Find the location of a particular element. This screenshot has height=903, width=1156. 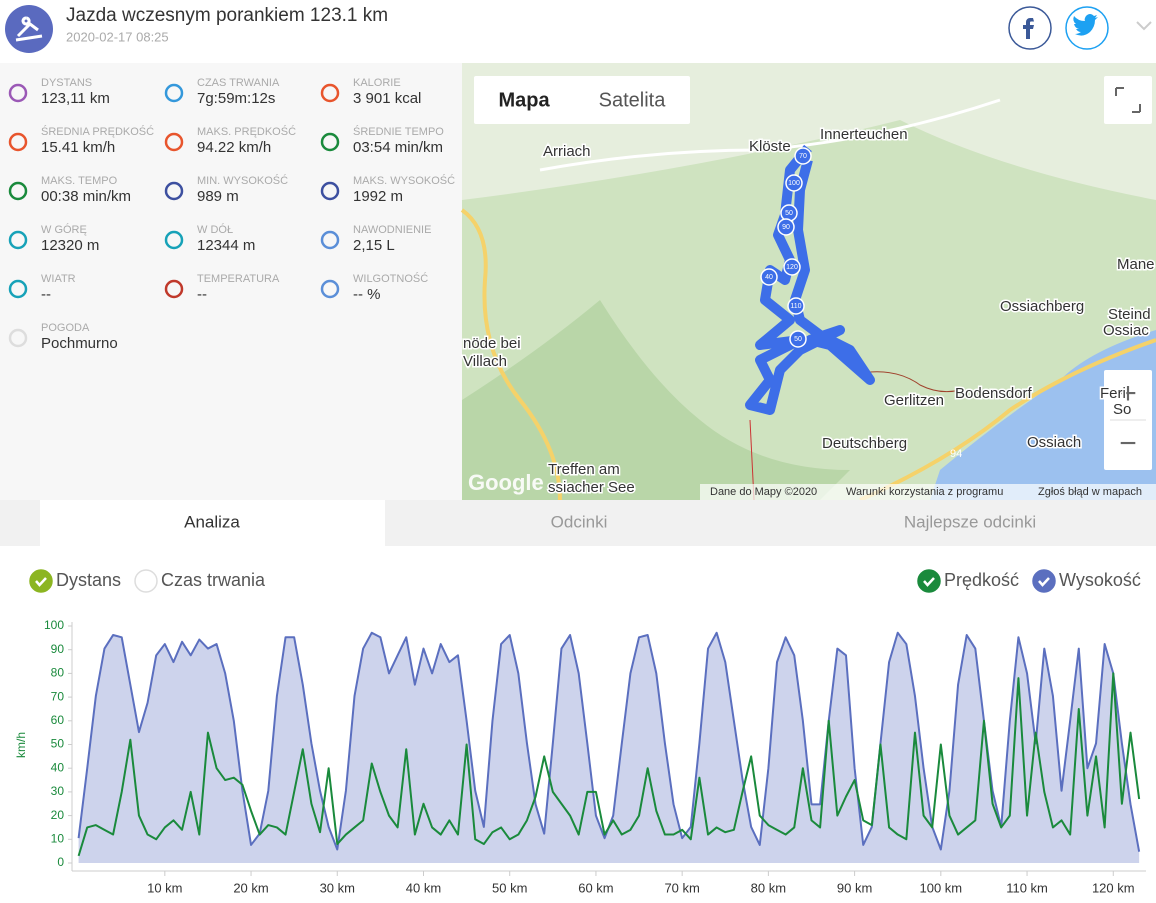

y-tick-label: 60 is located at coordinates (58, 720).